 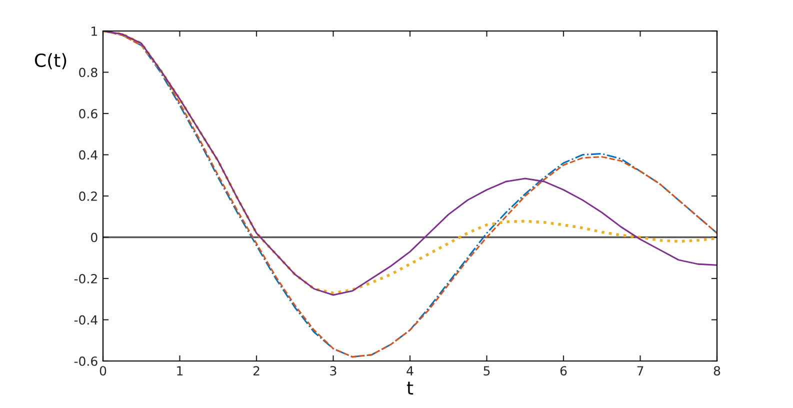 What do you see at coordinates (410, 388) in the screenshot?
I see `x-axis-title: t` at bounding box center [410, 388].